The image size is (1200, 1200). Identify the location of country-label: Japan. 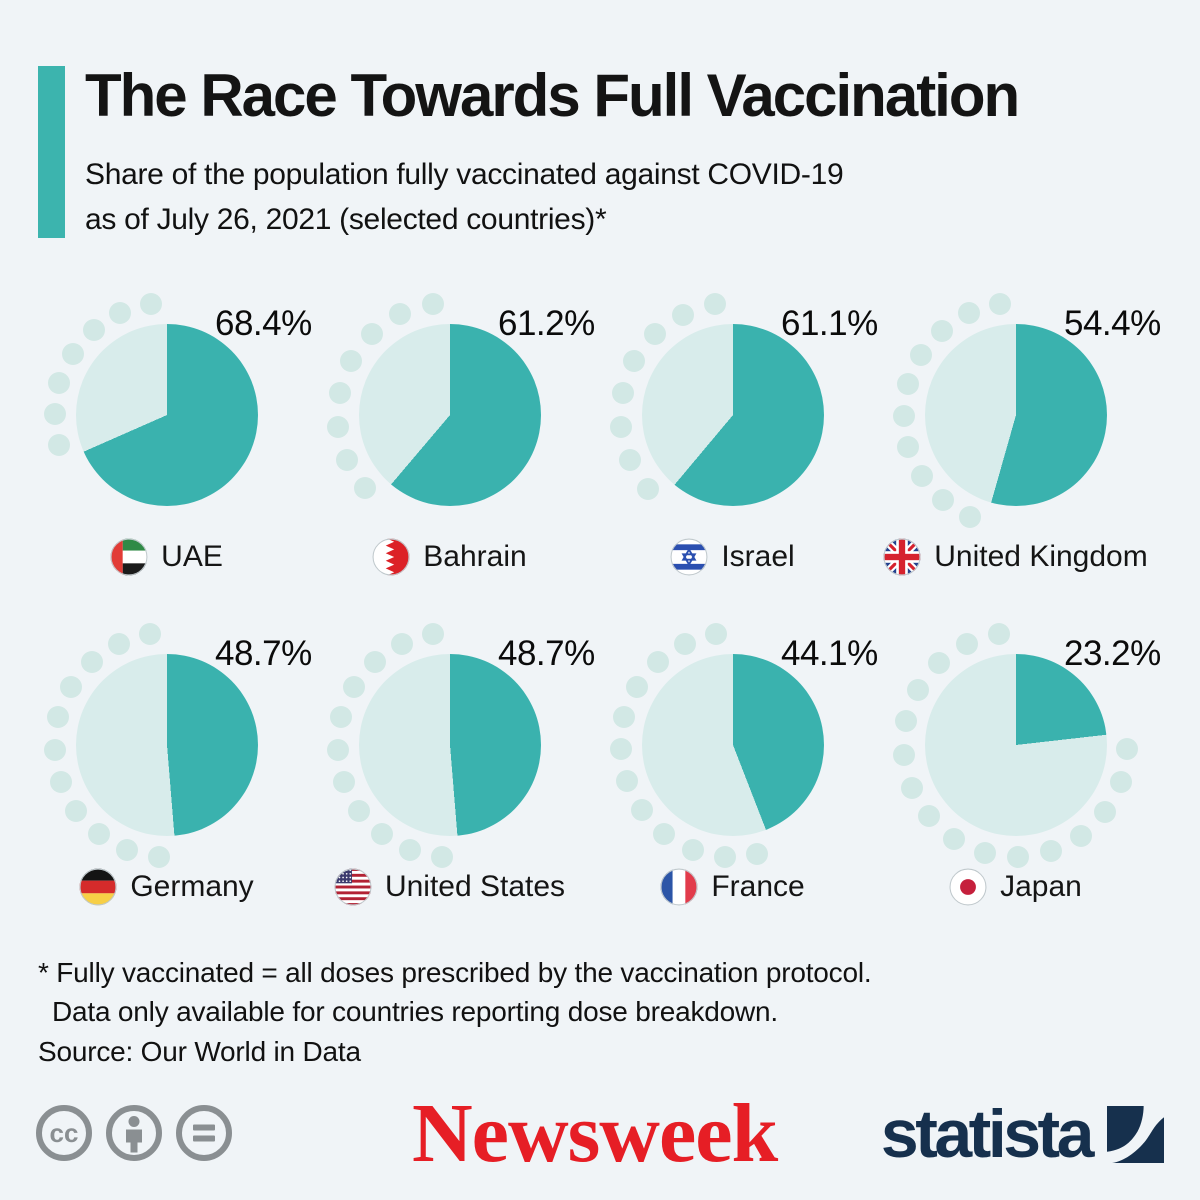
(1041, 886).